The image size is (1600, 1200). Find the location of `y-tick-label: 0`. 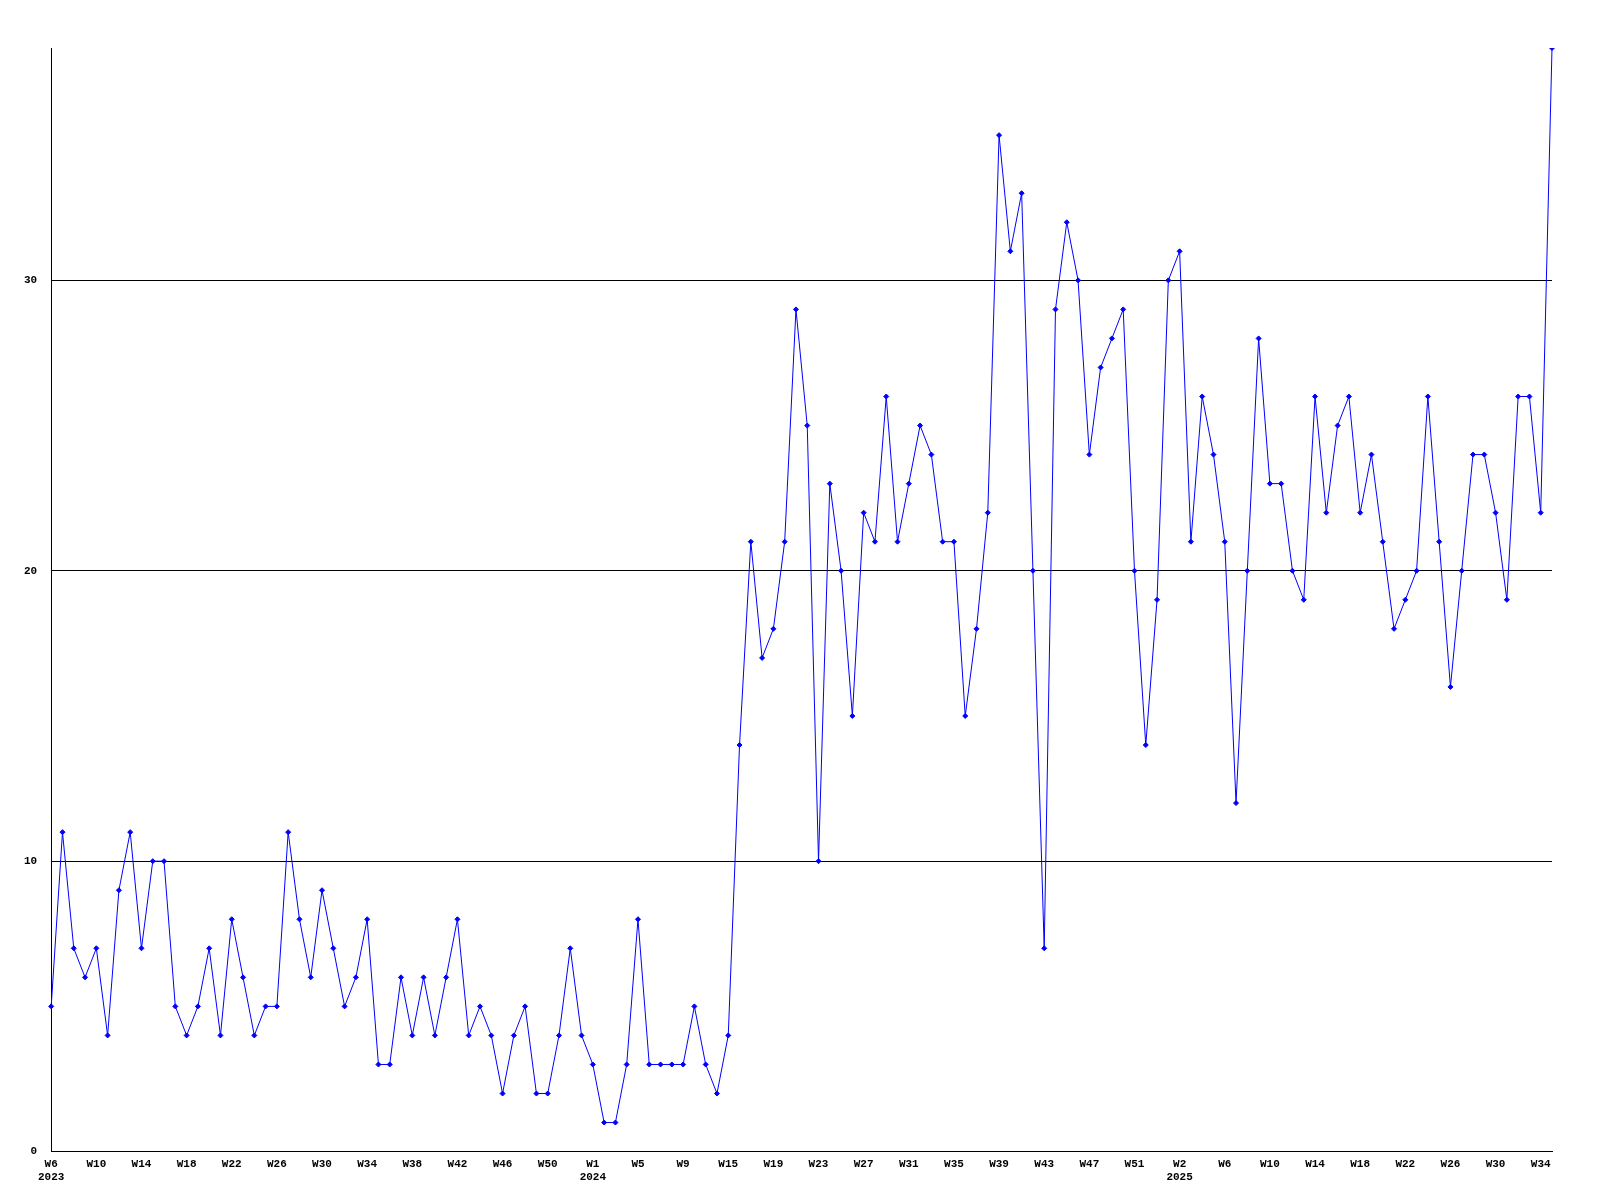

y-tick-label: 0 is located at coordinates (34, 1151).